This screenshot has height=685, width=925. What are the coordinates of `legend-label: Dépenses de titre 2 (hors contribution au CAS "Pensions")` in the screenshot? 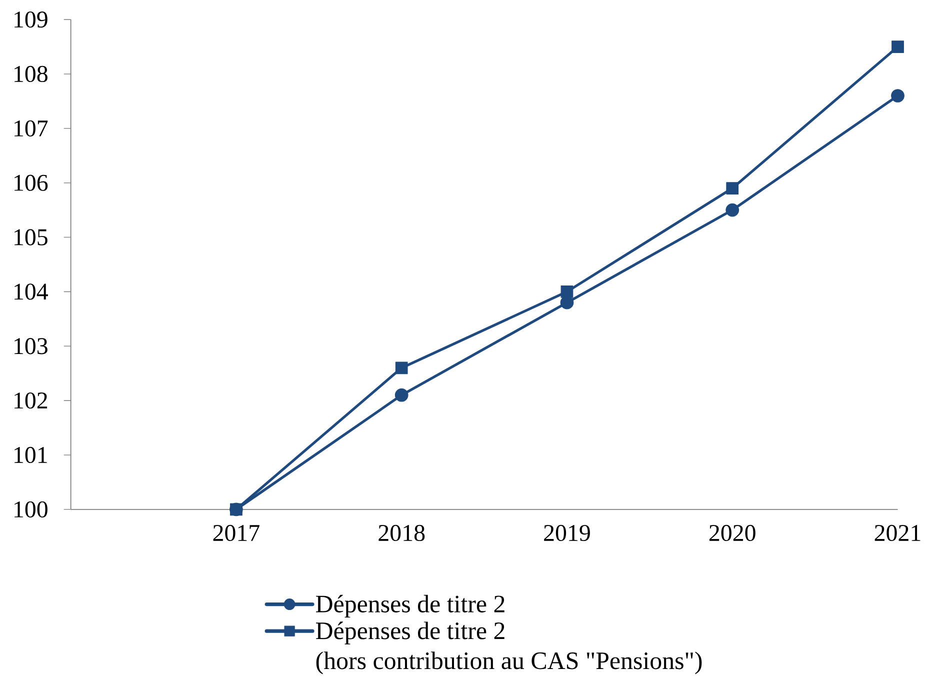 It's located at (509, 648).